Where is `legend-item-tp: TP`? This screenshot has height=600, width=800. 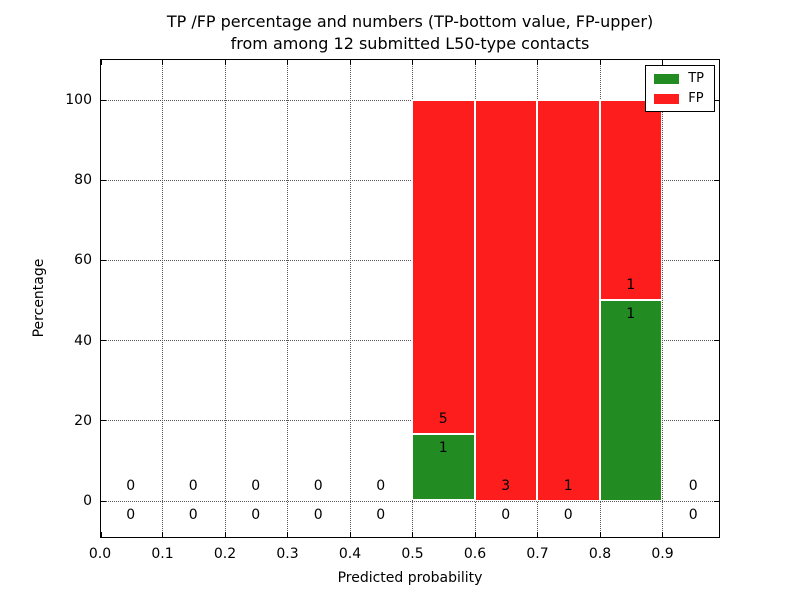
legend-item-tp: TP is located at coordinates (679, 78).